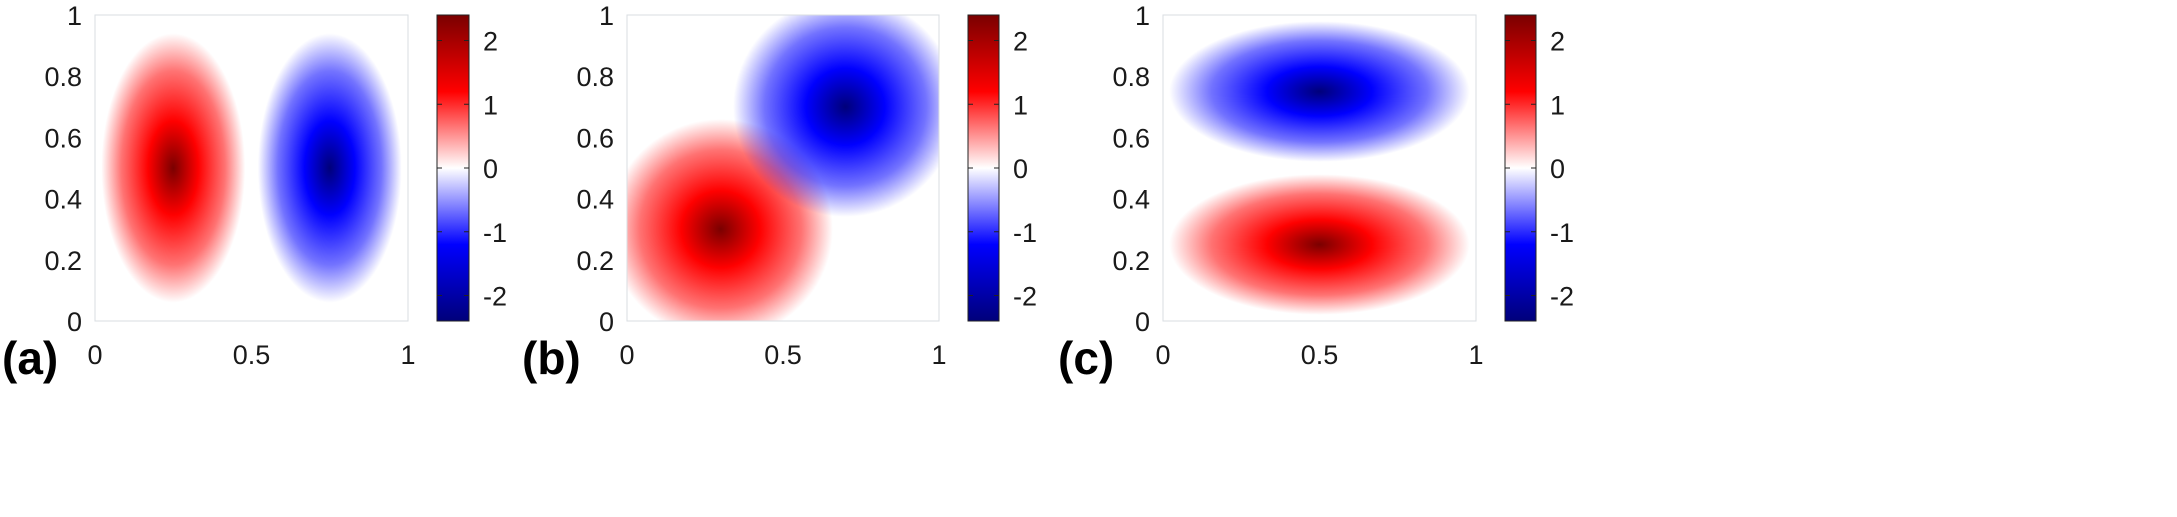 The height and width of the screenshot is (517, 2177). I want to click on panel-label: (b), so click(551, 358).